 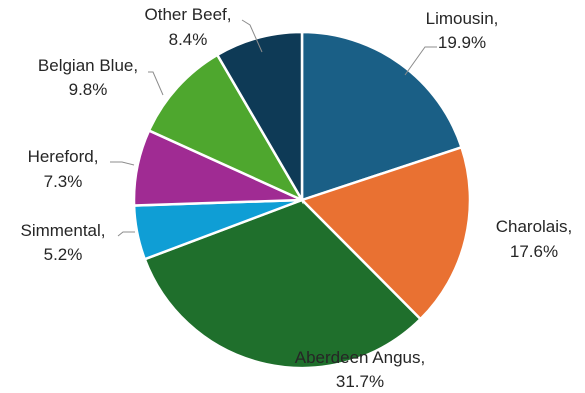 I want to click on slice-belgian-blue, so click(x=226, y=128).